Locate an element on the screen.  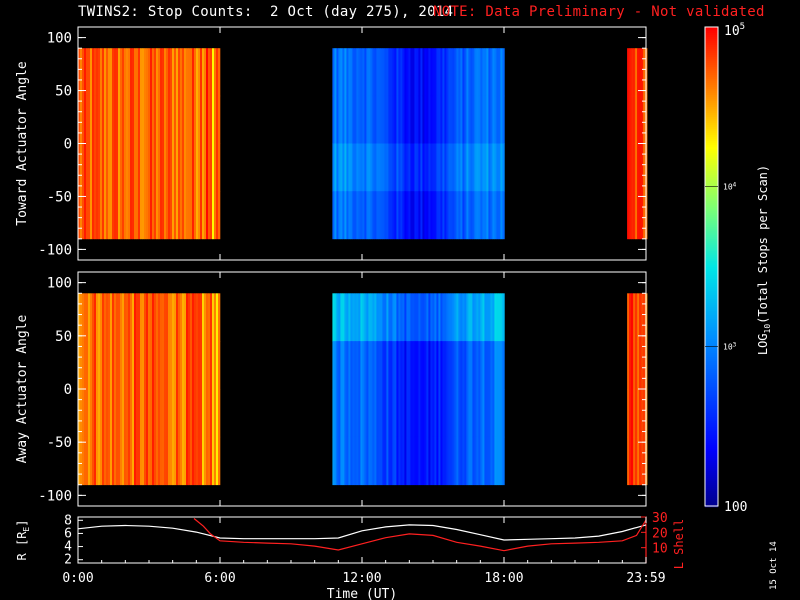
y-tick-label: -50 is located at coordinates (59, 443).